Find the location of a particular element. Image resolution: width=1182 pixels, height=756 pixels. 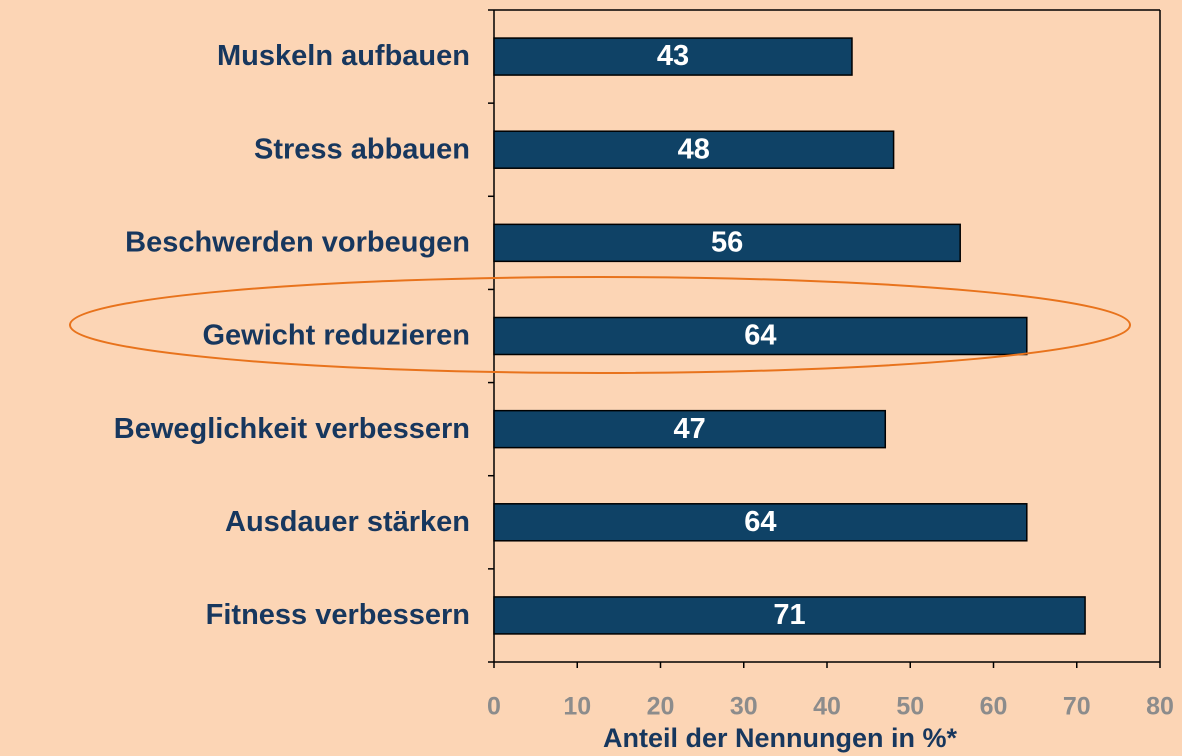

y-tick-label: Beschwerden vorbeugen is located at coordinates (297, 243).